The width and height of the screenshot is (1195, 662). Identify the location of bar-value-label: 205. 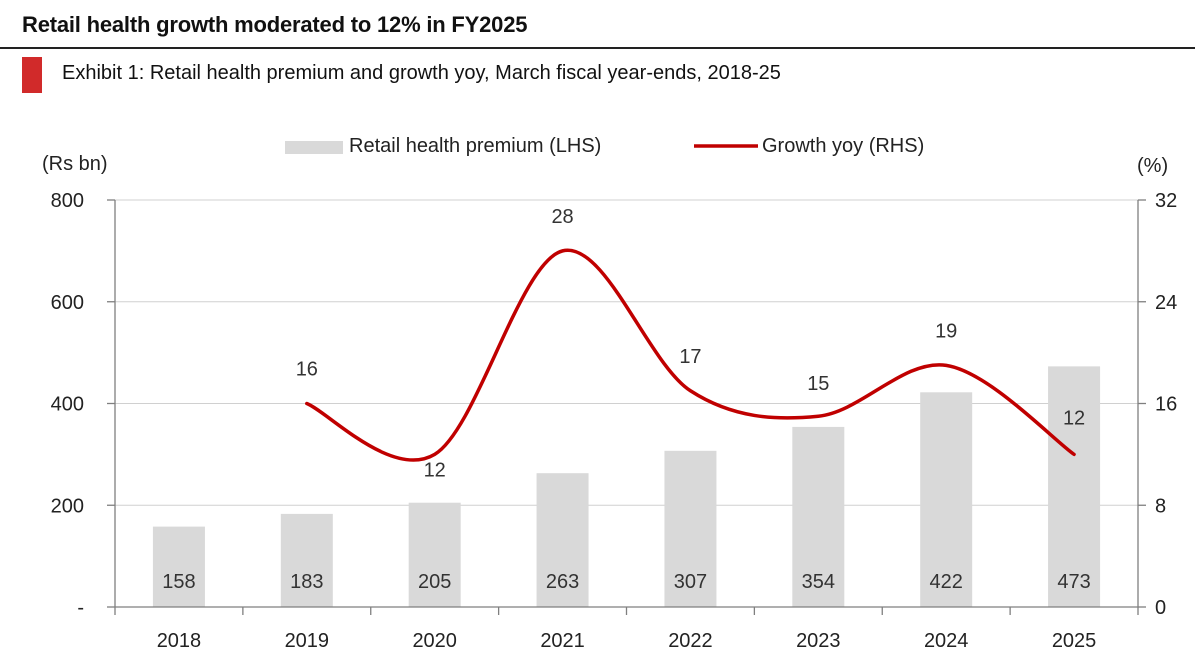
(434, 582).